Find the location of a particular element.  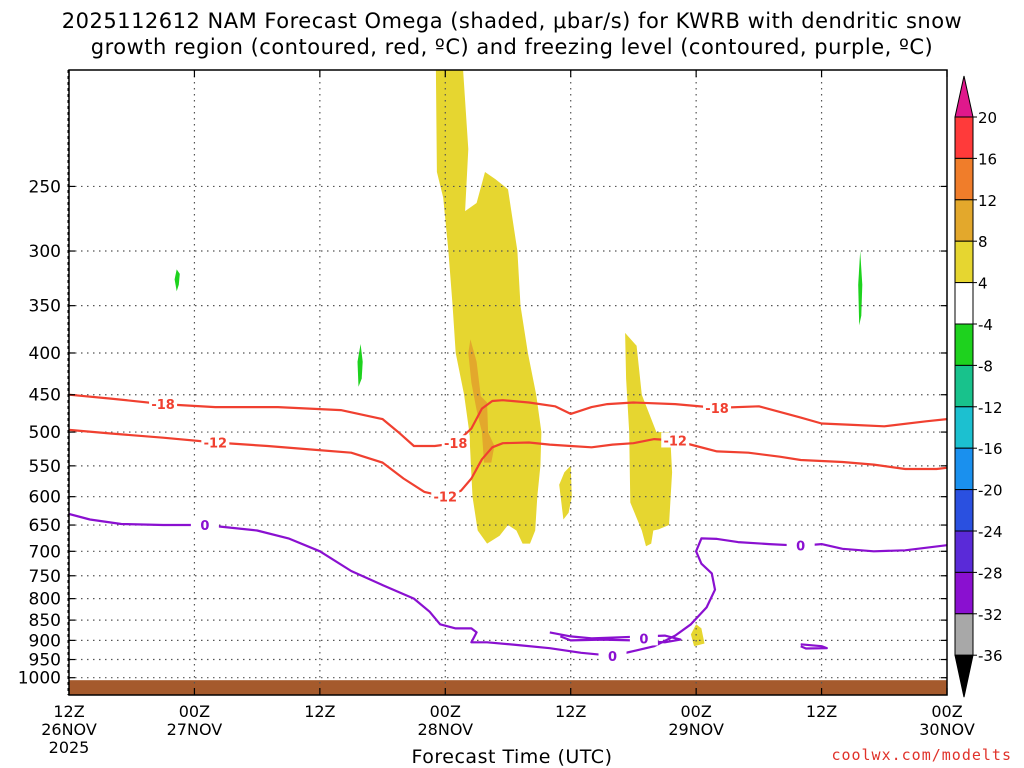

terrain-fill is located at coordinates (508, 687).